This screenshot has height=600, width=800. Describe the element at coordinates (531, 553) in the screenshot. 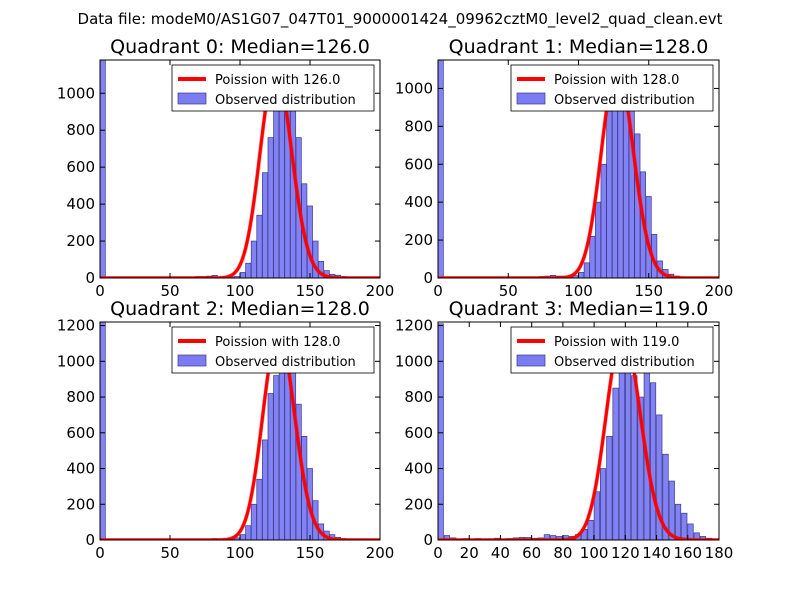

I see `x-tick-label: 60` at that location.